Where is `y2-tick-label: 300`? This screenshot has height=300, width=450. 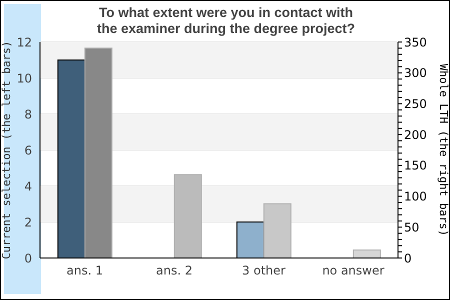
y2-tick-label: 300 is located at coordinates (415, 73).